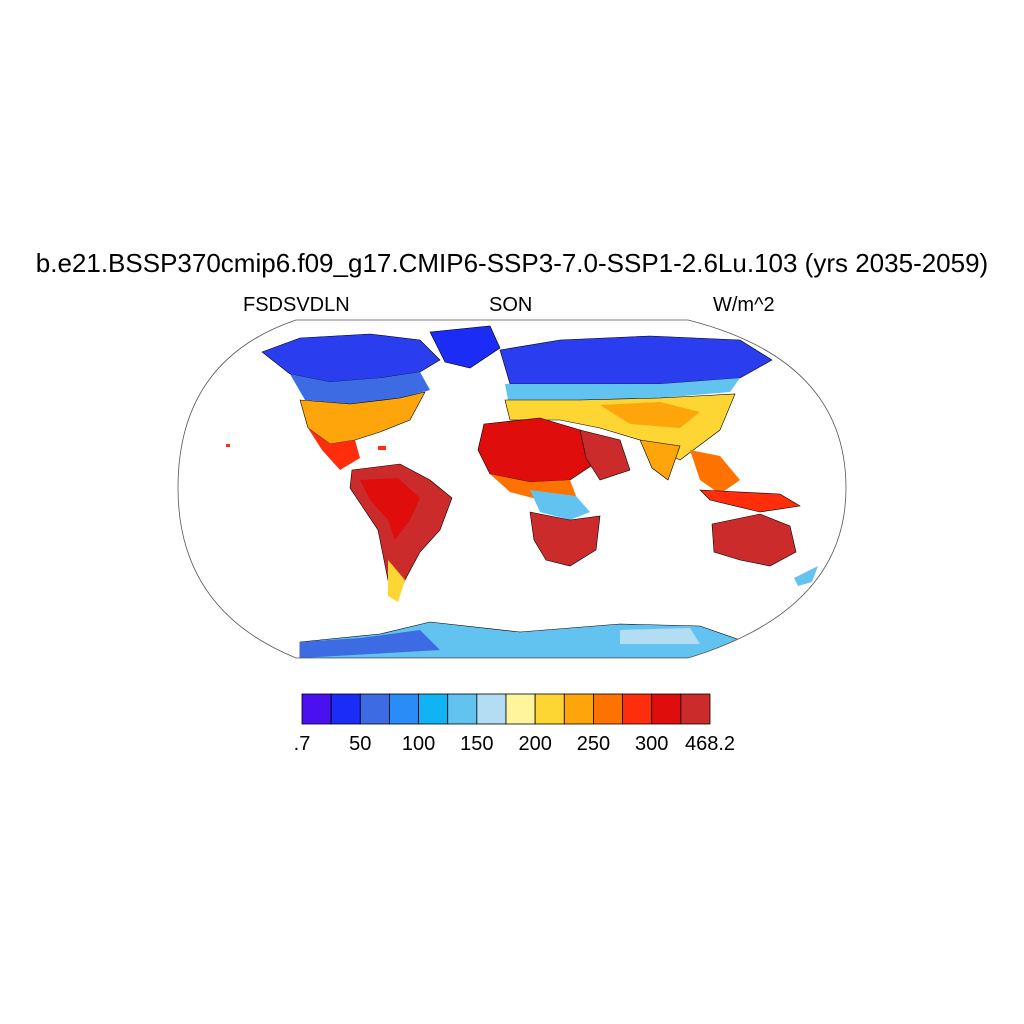  What do you see at coordinates (382, 448) in the screenshot?
I see `caribbean` at bounding box center [382, 448].